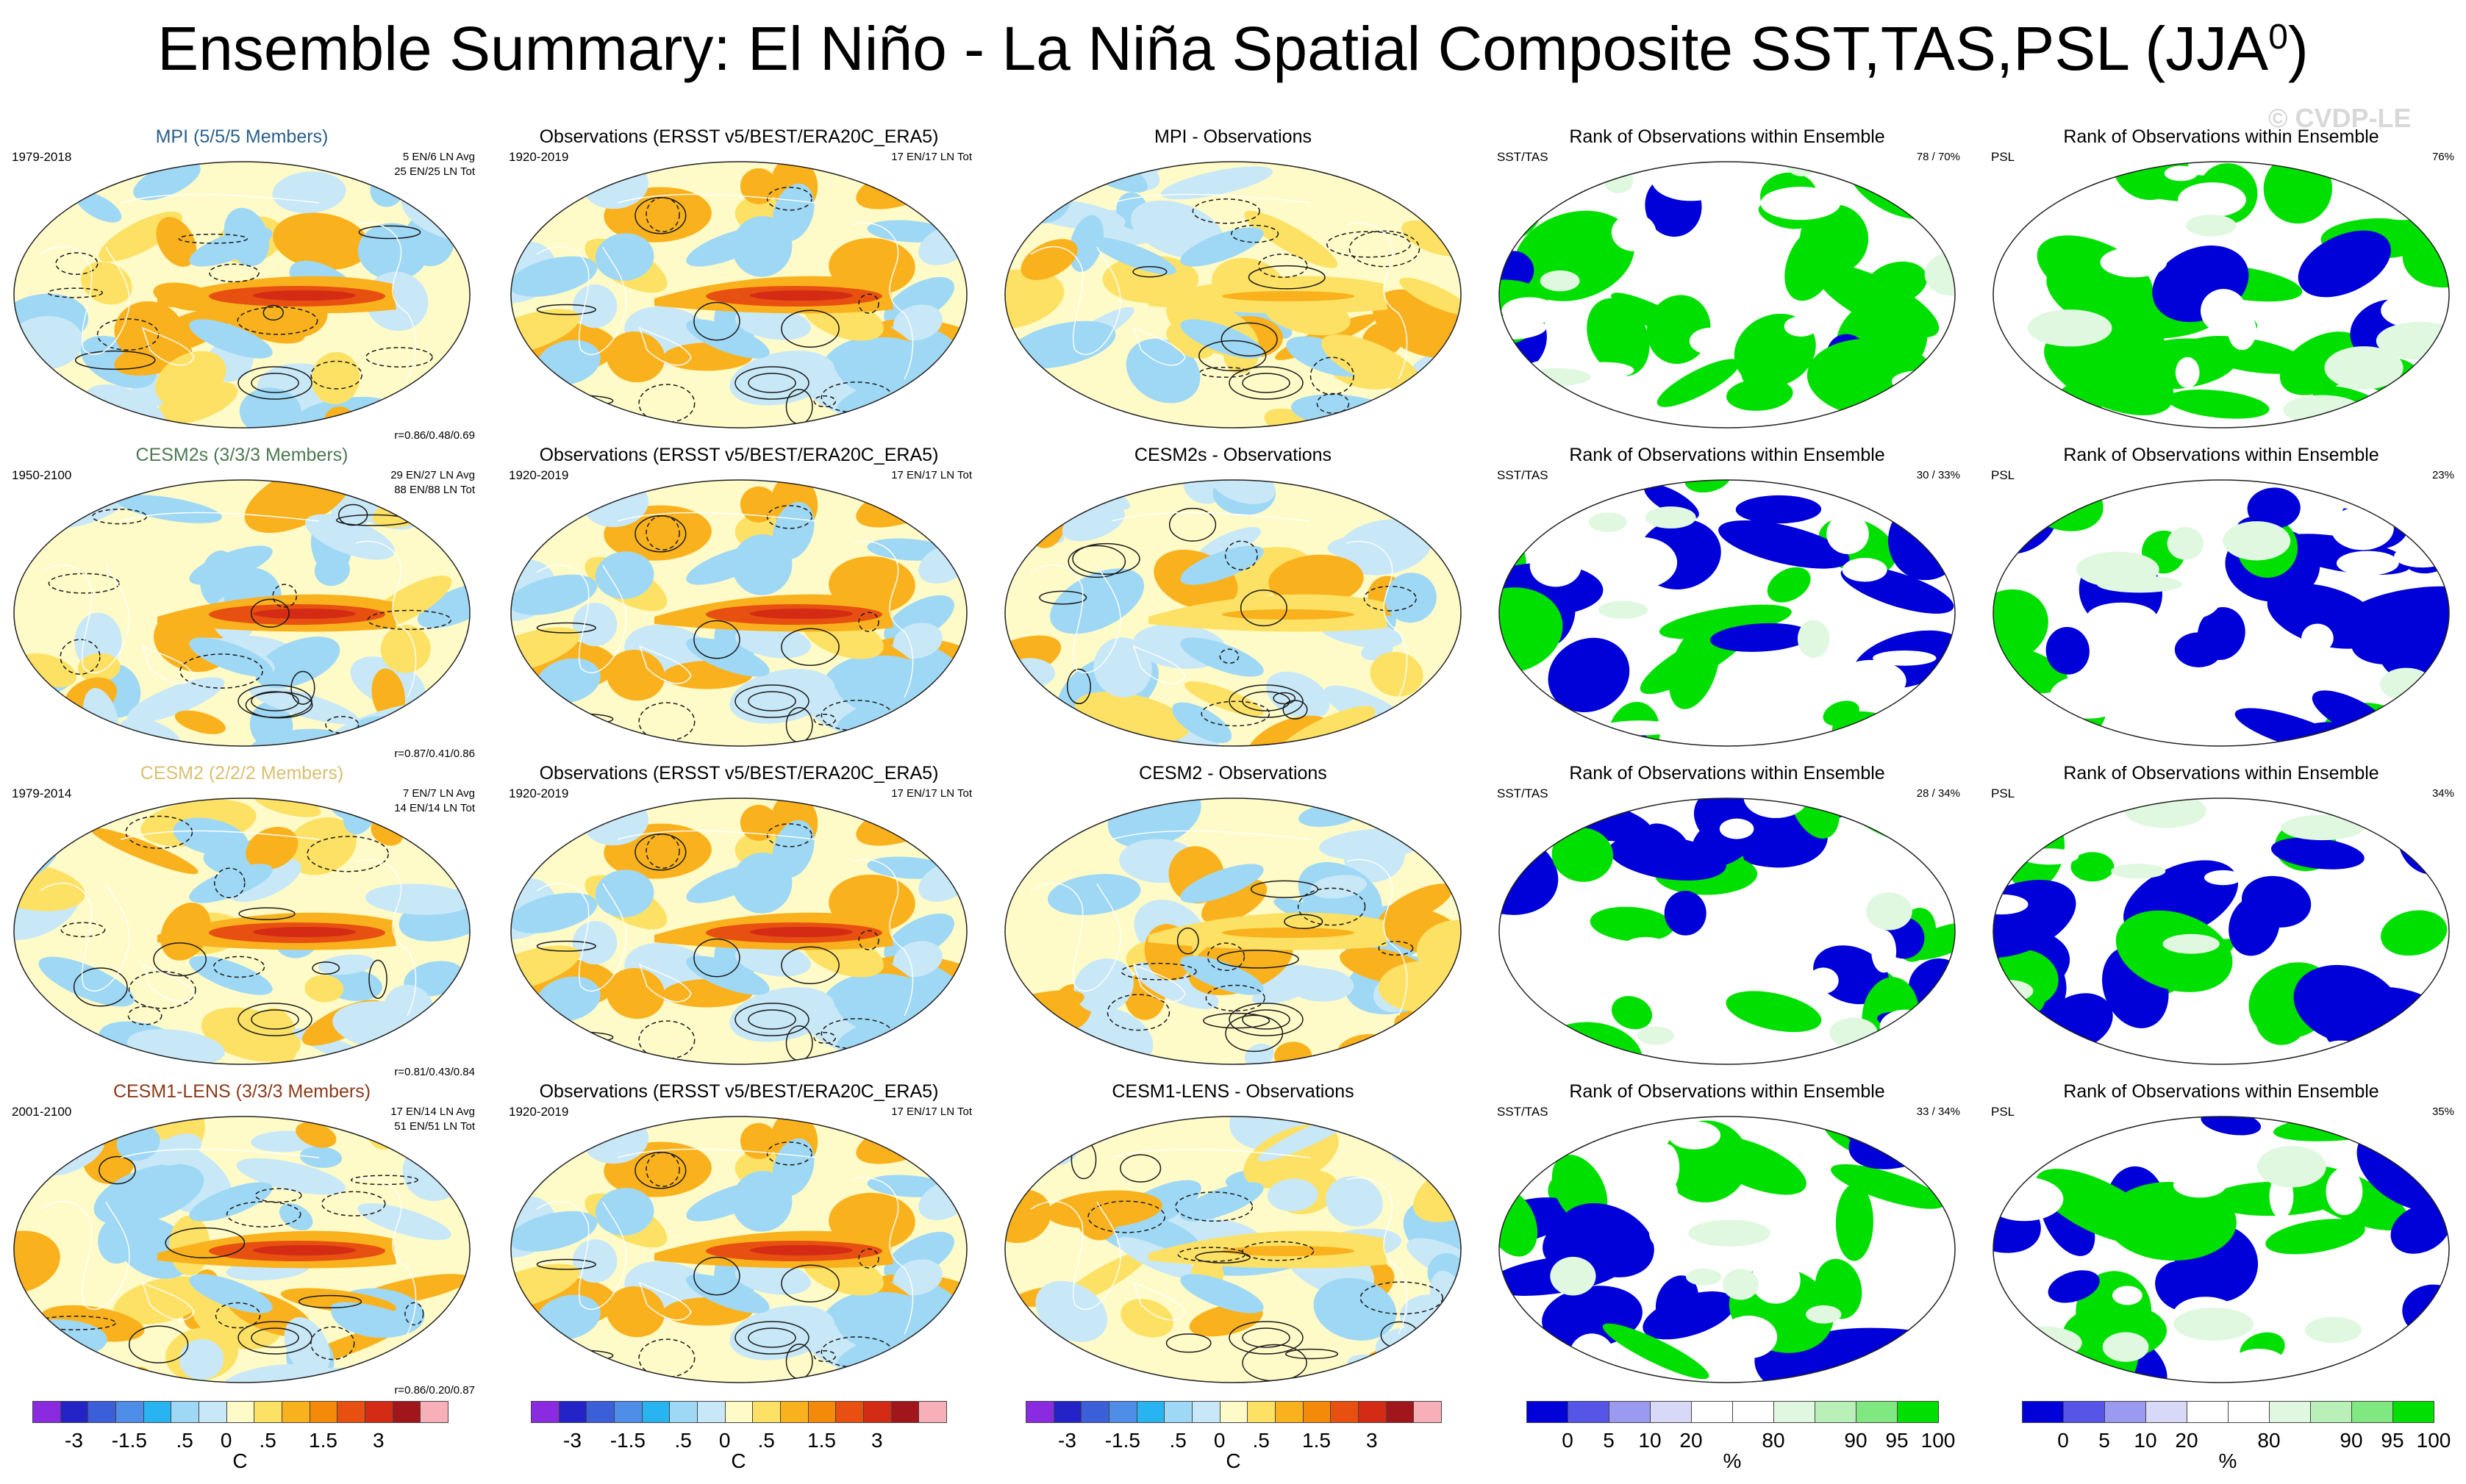 The width and height of the screenshot is (2466, 1484). I want to click on colorbar-tick-label: -3, so click(74, 1440).